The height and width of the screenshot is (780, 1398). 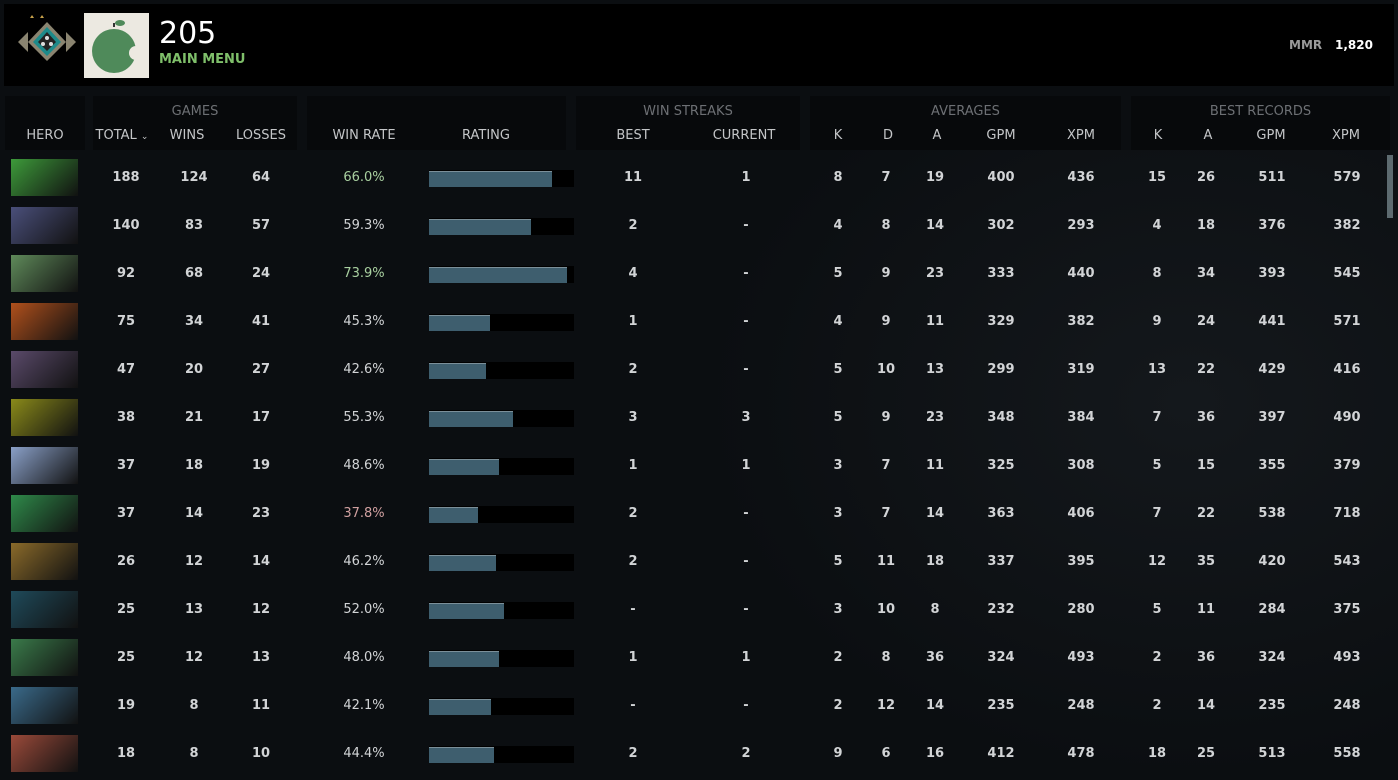 What do you see at coordinates (126, 417) in the screenshot?
I see `cell-total: 38` at bounding box center [126, 417].